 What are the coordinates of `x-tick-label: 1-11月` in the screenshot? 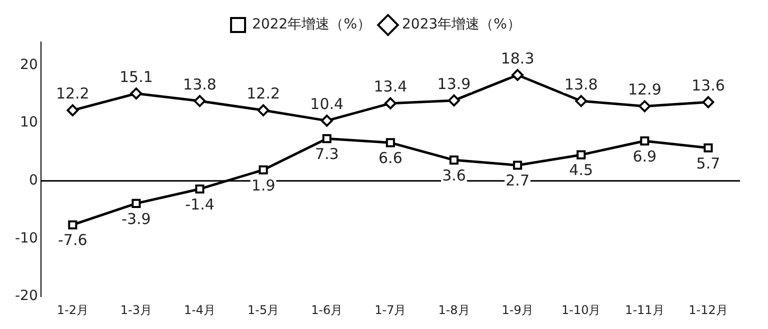 It's located at (644, 309).